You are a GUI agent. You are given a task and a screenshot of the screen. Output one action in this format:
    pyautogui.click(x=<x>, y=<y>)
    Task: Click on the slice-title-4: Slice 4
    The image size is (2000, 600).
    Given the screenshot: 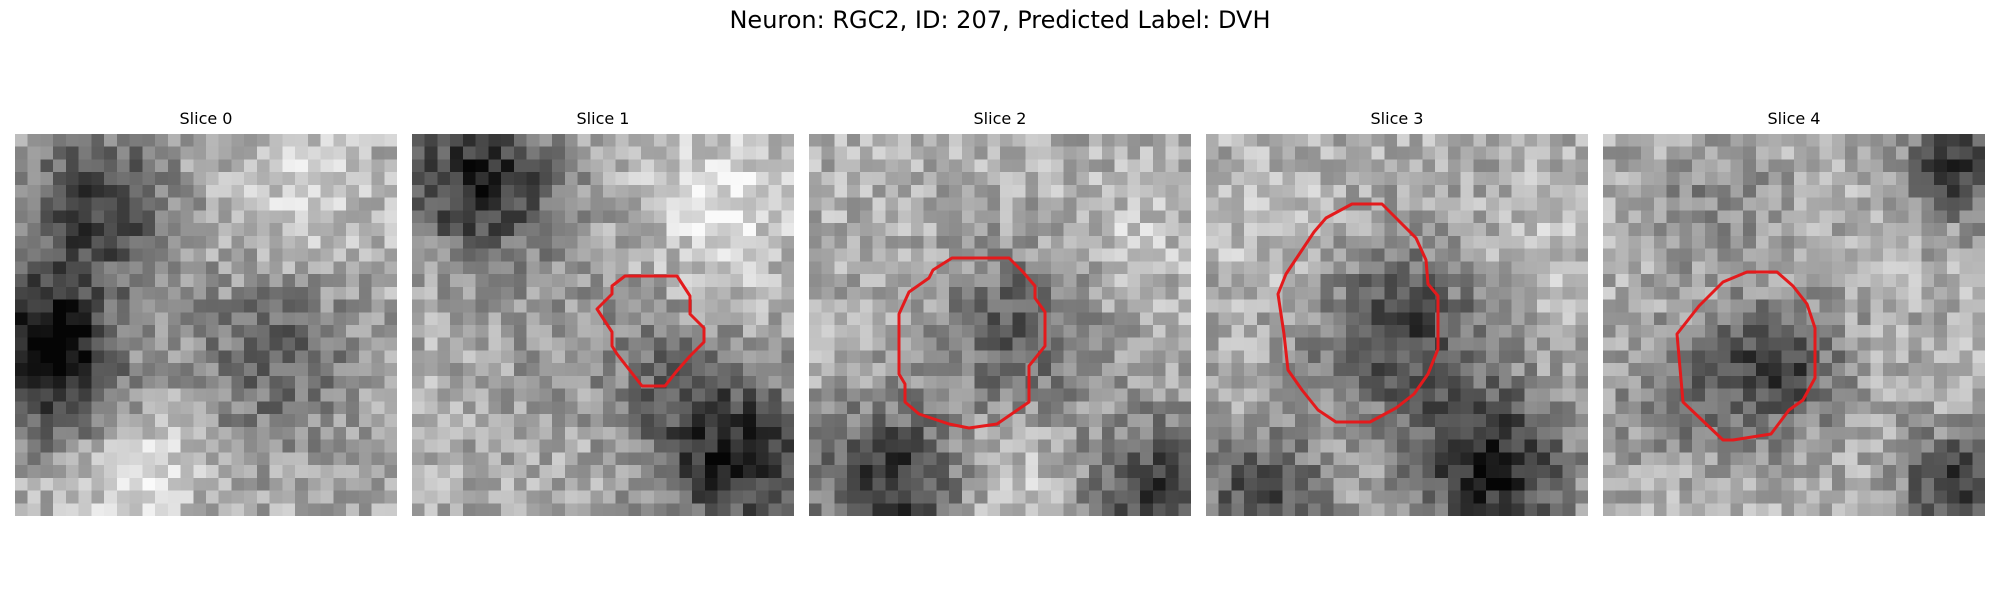 What is the action you would take?
    pyautogui.click(x=1794, y=118)
    